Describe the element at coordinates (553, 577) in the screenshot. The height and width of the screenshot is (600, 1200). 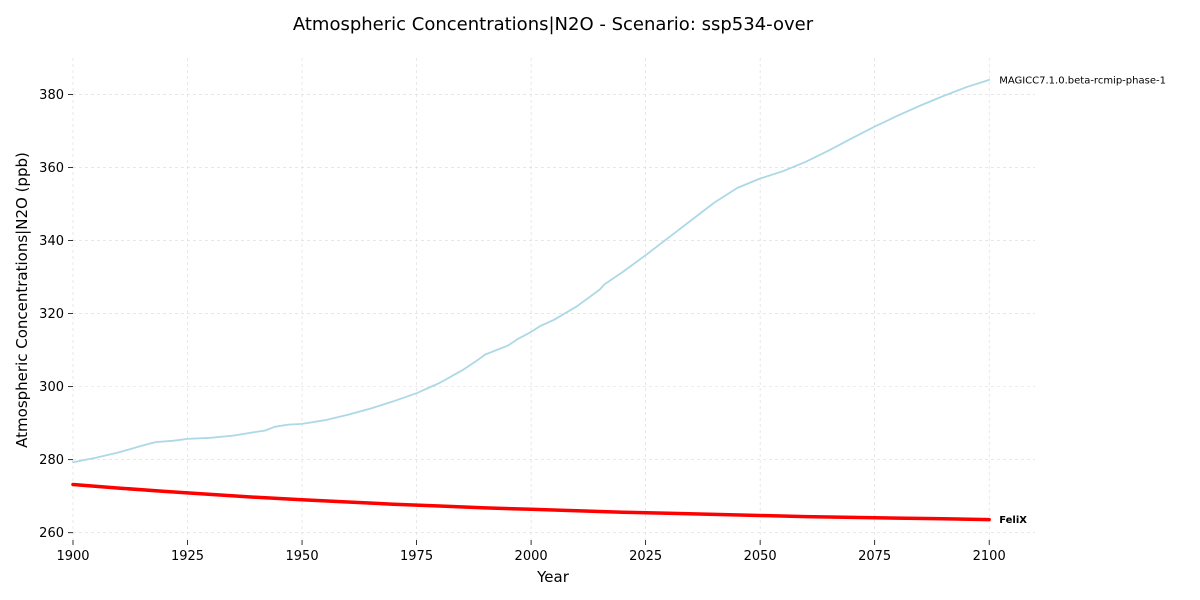
I see `x-axis-label: Year` at that location.